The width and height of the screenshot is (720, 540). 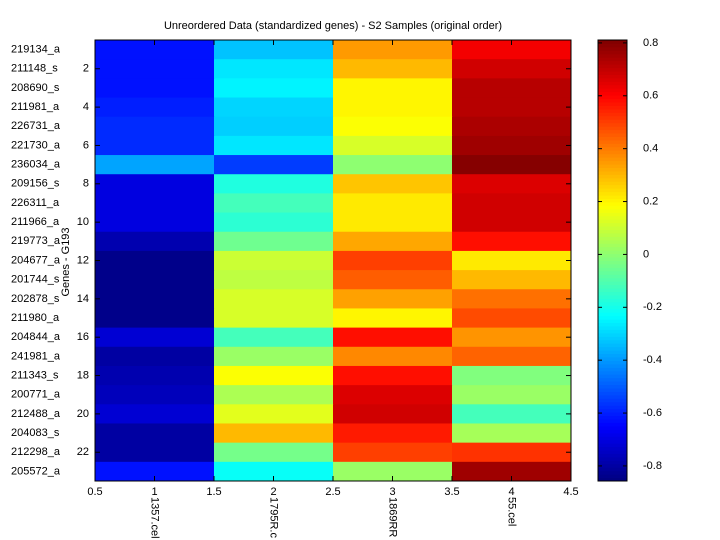 I want to click on row-label: 209156_s, so click(x=35, y=184).